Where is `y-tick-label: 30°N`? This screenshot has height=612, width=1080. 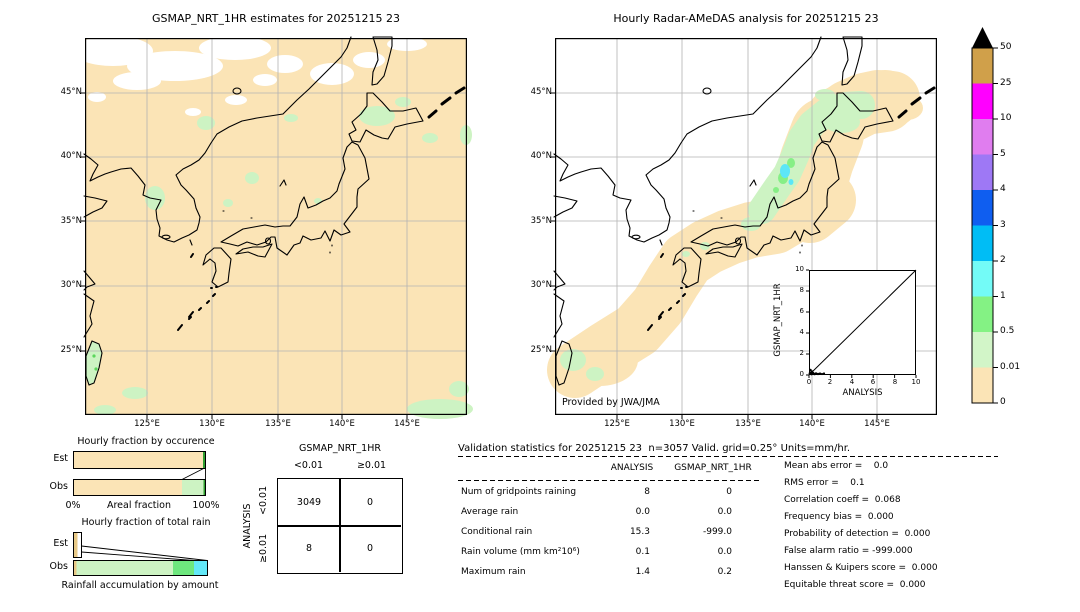
y-tick-label: 30°N is located at coordinates (541, 285).